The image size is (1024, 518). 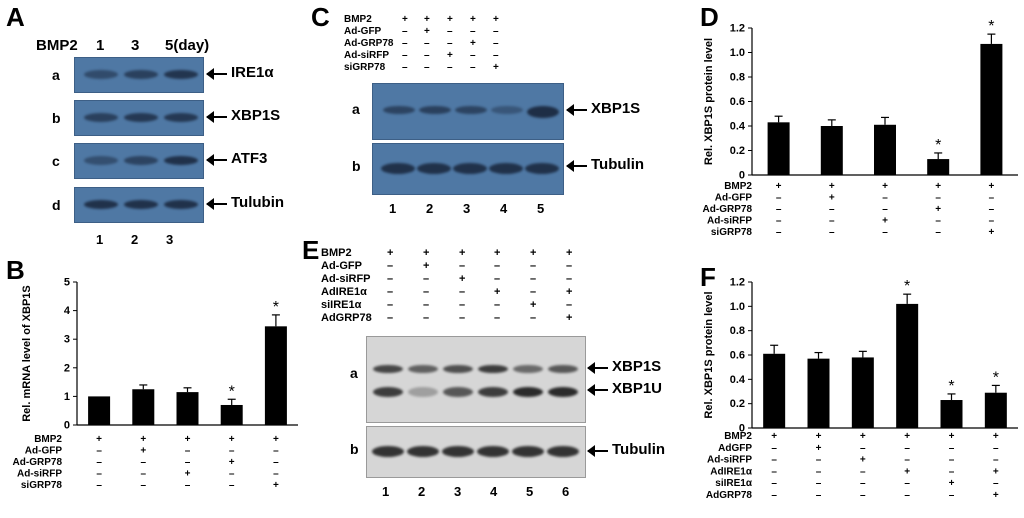 What do you see at coordinates (468, 111) in the screenshot?
I see `panel-c-blot-xbp1s` at bounding box center [468, 111].